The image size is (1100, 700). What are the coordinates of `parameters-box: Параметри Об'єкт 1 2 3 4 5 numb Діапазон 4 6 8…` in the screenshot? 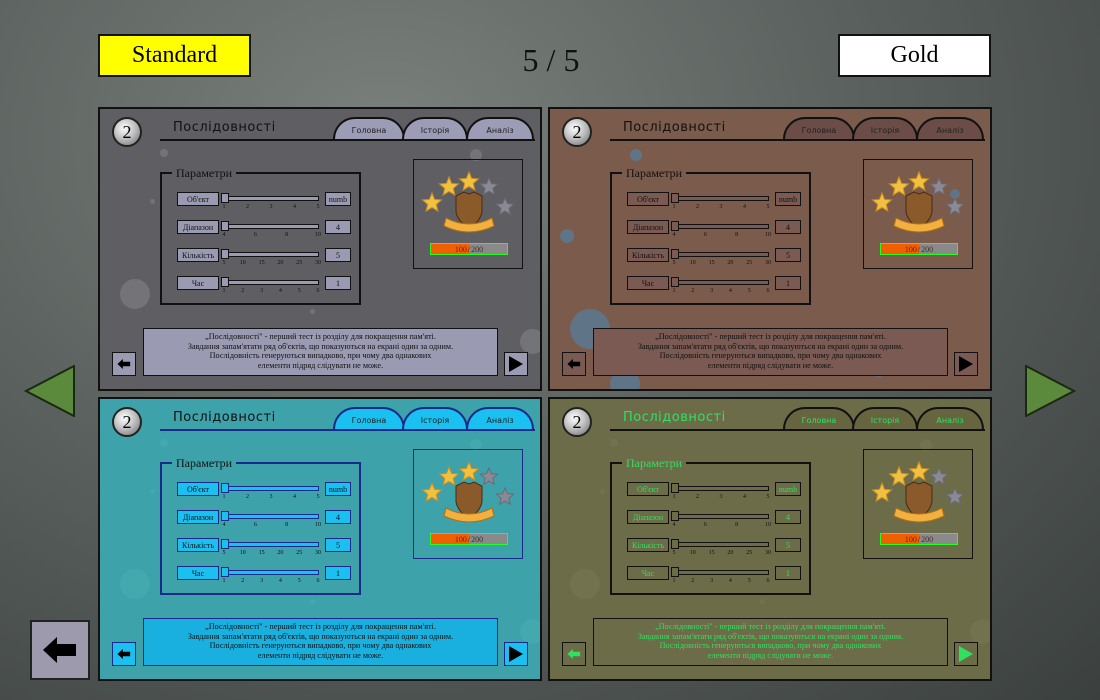 It's located at (710, 525).